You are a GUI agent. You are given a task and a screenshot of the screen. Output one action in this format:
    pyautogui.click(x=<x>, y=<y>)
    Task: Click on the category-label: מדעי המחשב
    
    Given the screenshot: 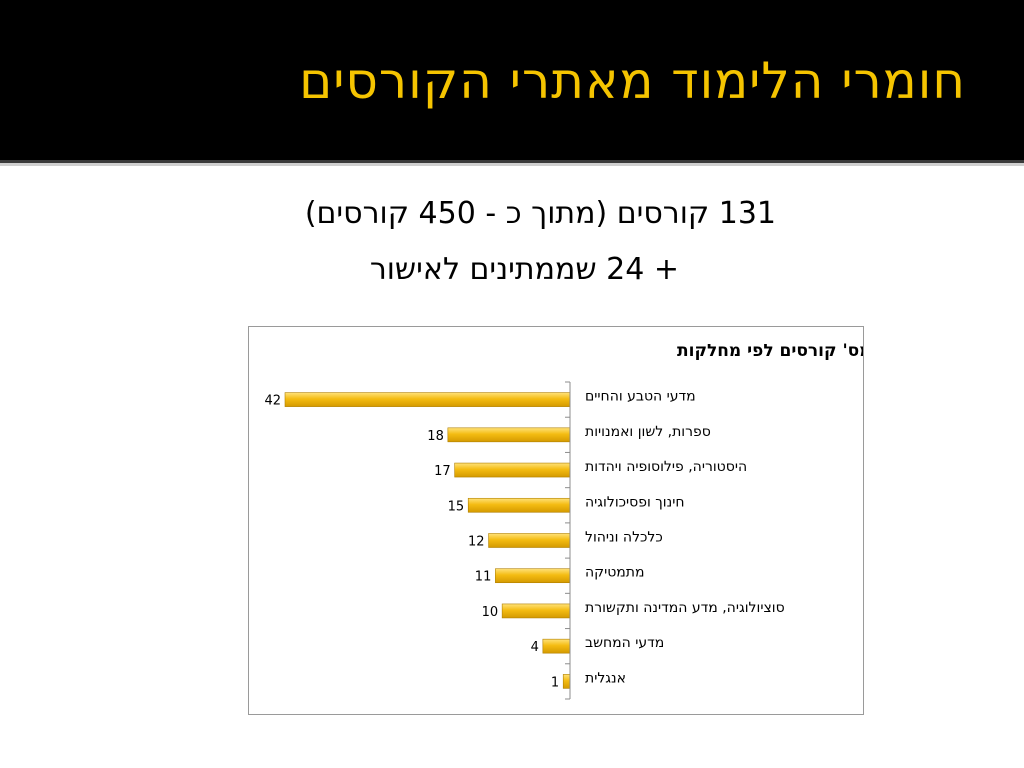 What is the action you would take?
    pyautogui.click(x=624, y=643)
    